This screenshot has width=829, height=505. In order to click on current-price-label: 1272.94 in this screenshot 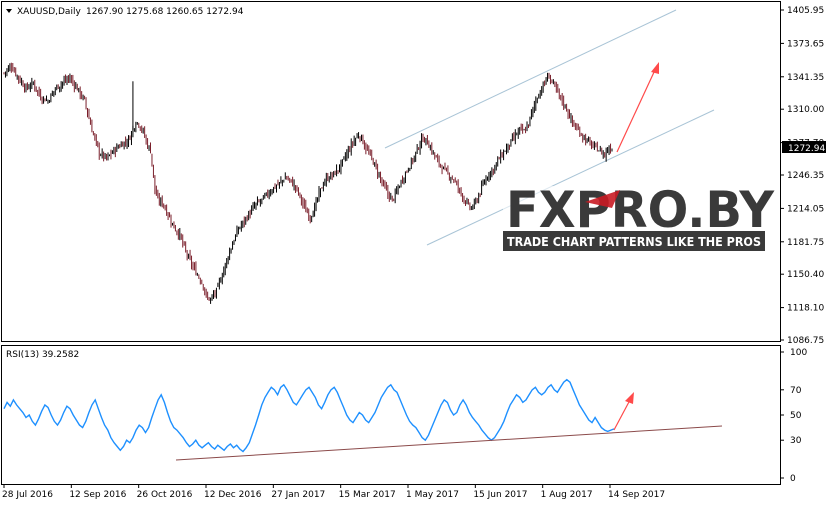, I will do `click(806, 149)`.